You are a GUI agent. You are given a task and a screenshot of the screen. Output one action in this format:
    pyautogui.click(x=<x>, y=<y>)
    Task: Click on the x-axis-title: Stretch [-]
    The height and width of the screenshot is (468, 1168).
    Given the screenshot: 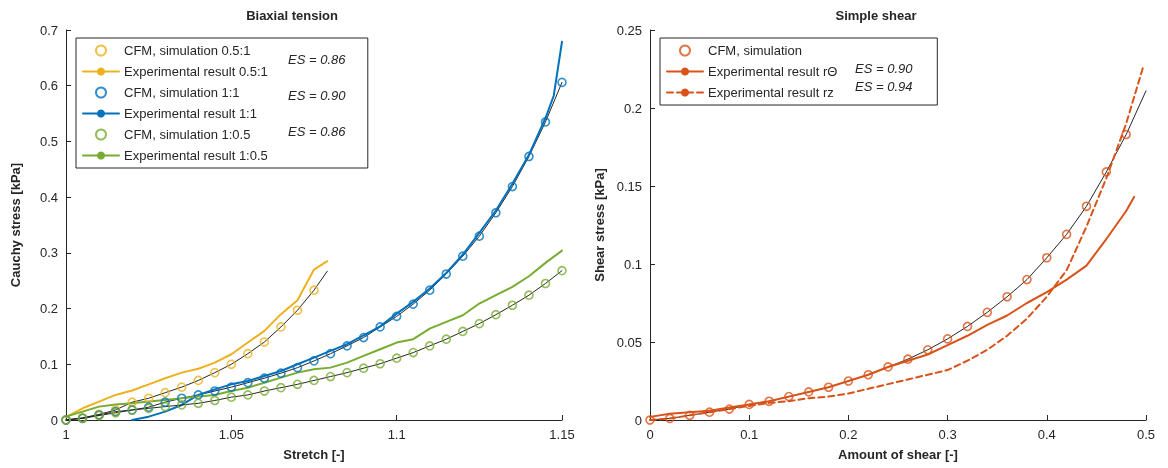 What is the action you would take?
    pyautogui.click(x=314, y=454)
    